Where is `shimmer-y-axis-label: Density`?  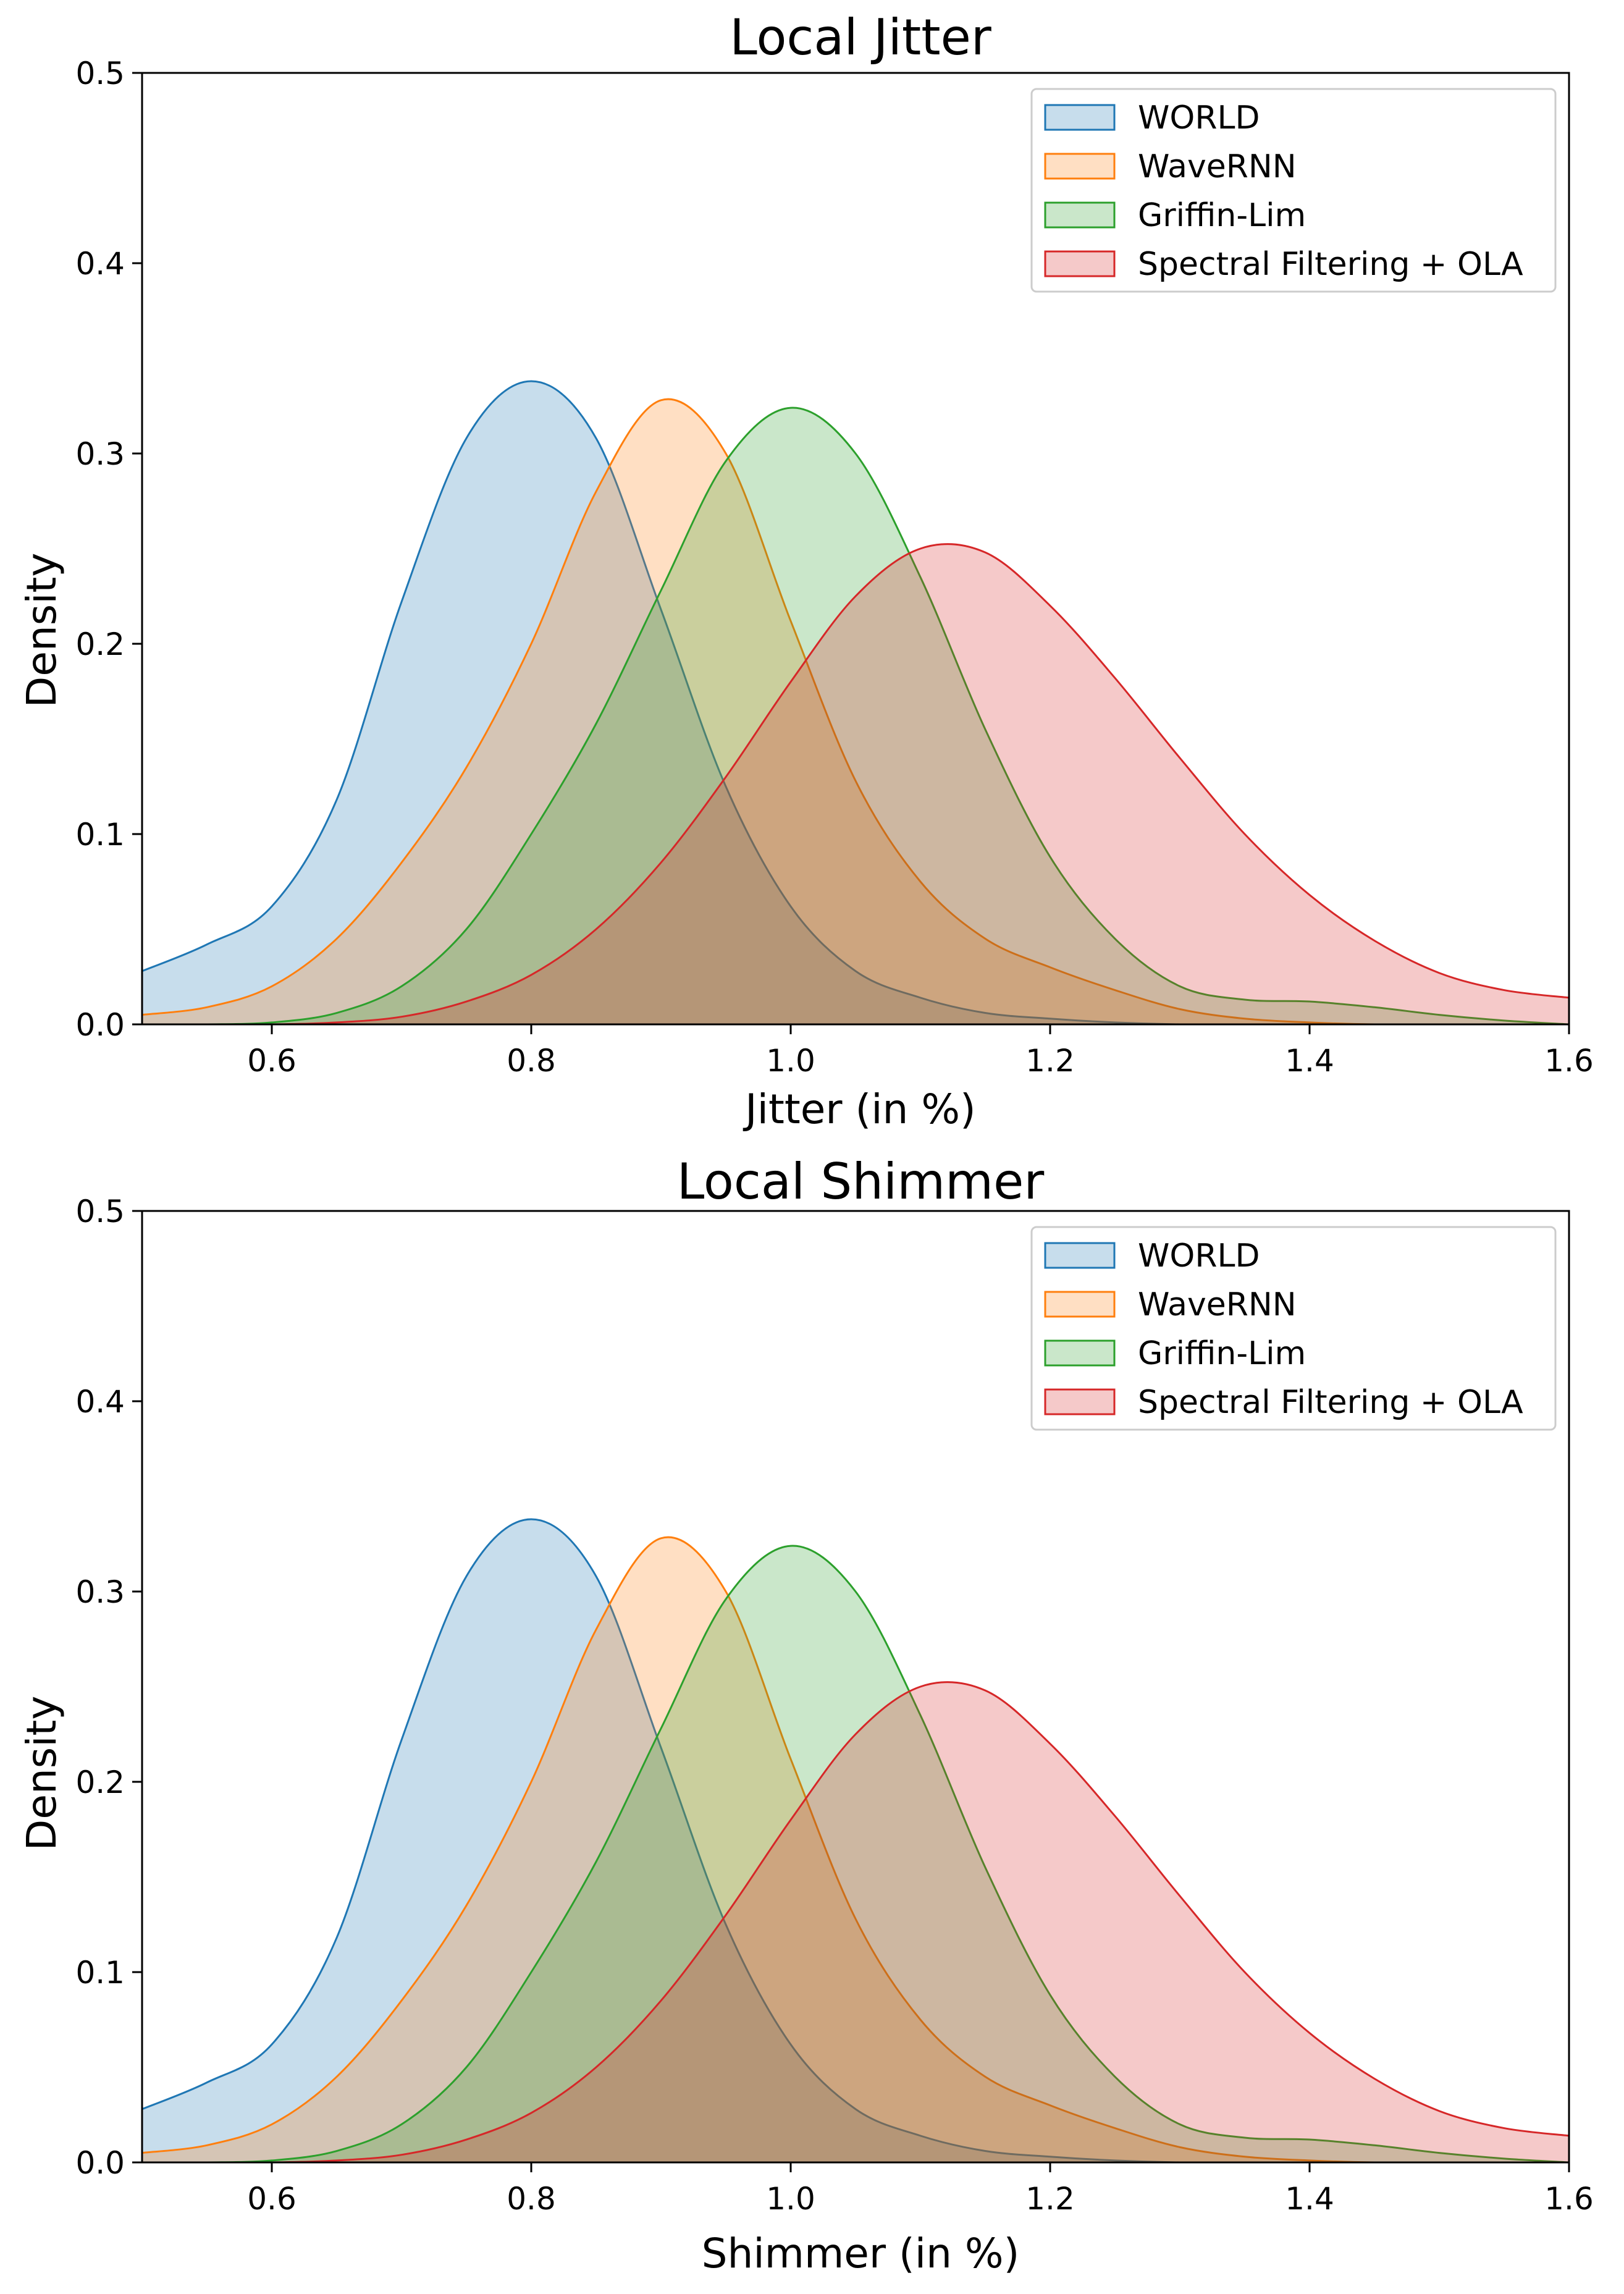 shimmer-y-axis-label: Density is located at coordinates (41, 1774).